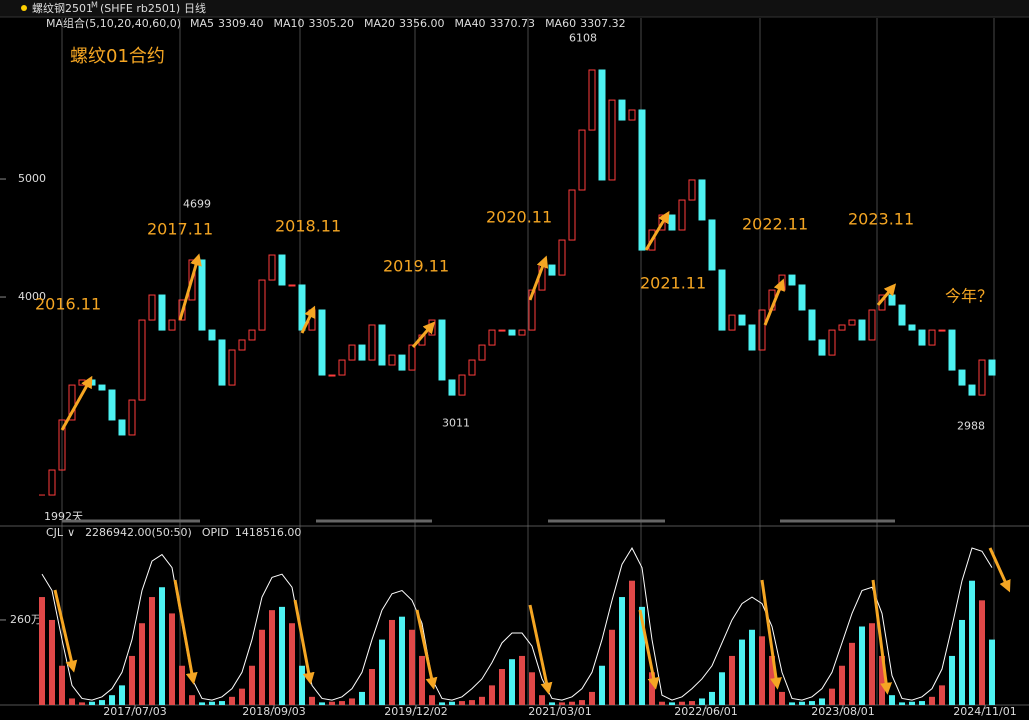 The width and height of the screenshot is (1029, 720). Describe the element at coordinates (195, 8) in the screenshot. I see `period: 日线` at that location.